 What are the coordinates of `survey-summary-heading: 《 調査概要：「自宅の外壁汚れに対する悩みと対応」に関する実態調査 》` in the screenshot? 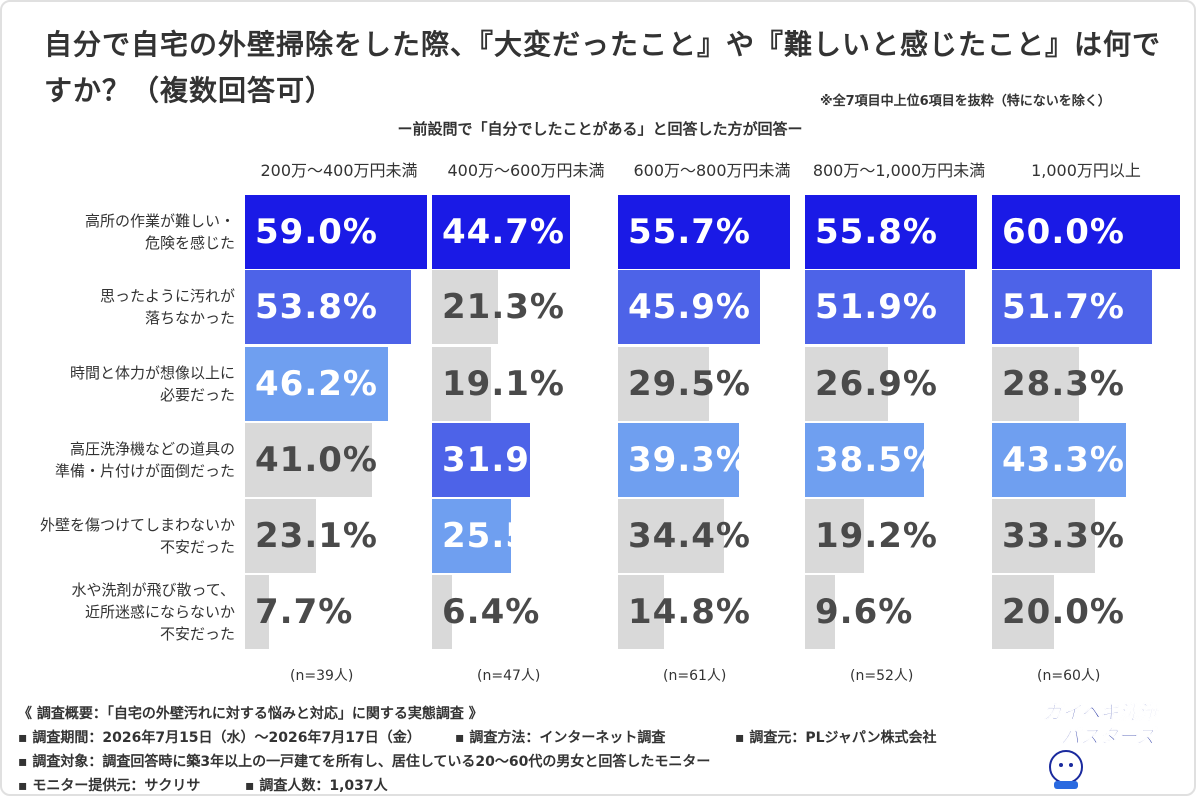 It's located at (250, 714).